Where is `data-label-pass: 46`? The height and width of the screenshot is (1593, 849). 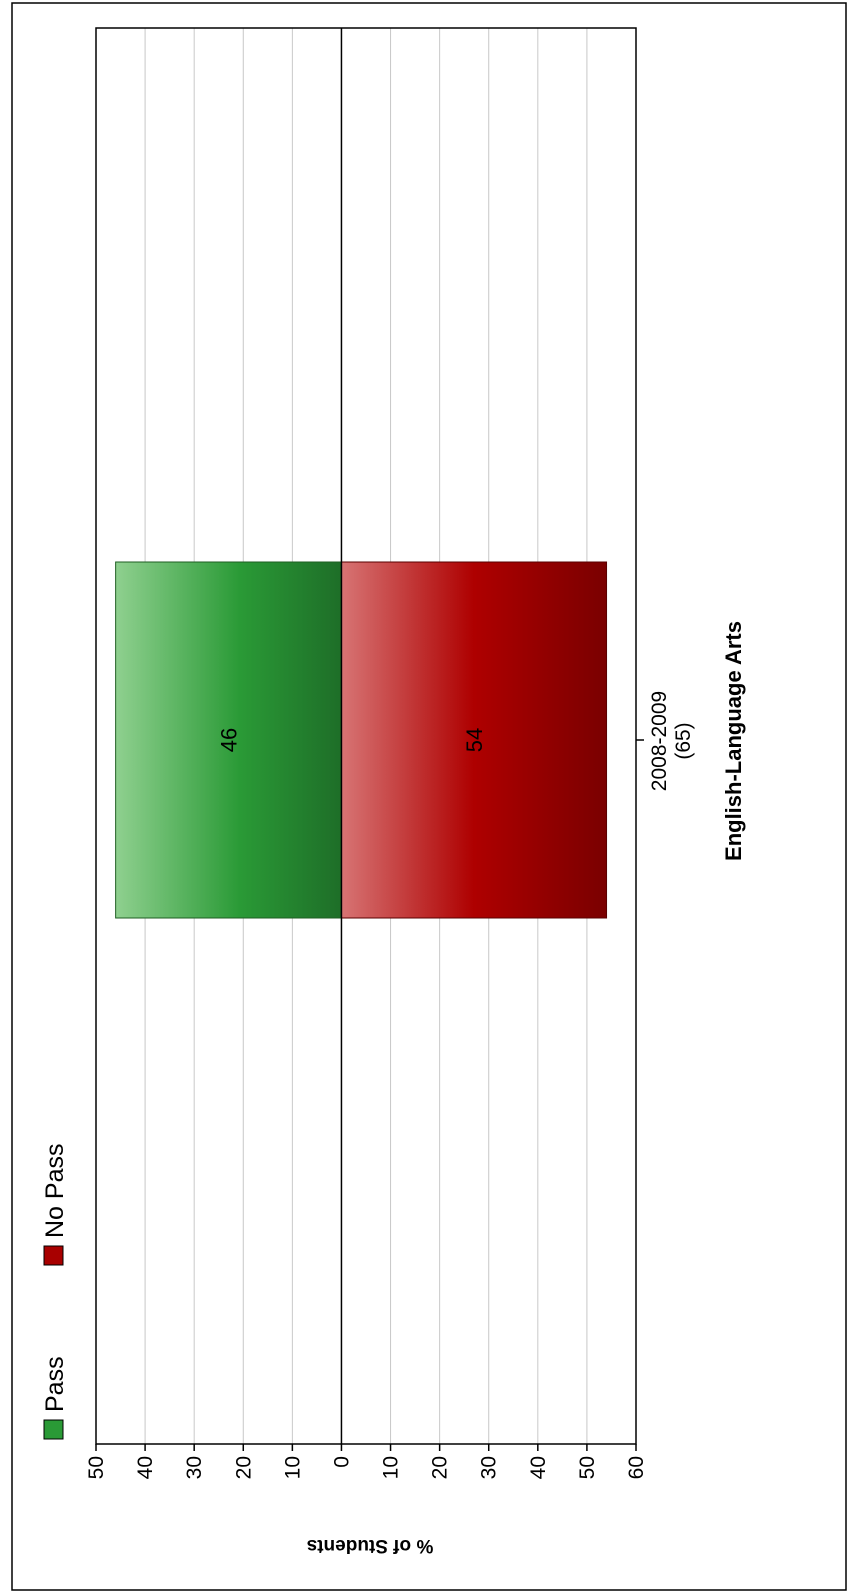
data-label-pass: 46 is located at coordinates (229, 740).